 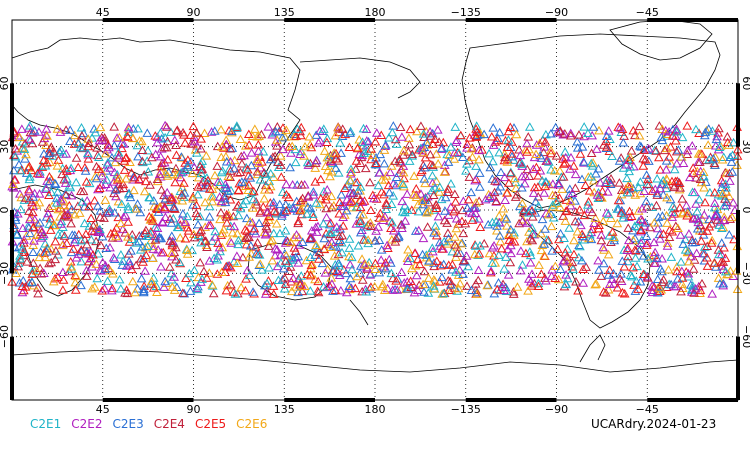 What do you see at coordinates (556, 12) in the screenshot?
I see `lon-tick-top-5: −90` at bounding box center [556, 12].